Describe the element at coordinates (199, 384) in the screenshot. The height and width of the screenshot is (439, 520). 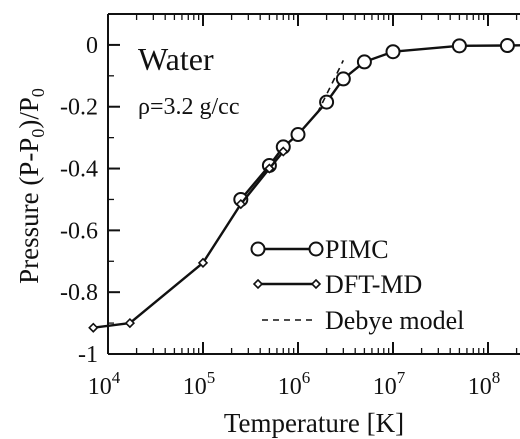
I see `x-tick-label: 10⁵` at that location.